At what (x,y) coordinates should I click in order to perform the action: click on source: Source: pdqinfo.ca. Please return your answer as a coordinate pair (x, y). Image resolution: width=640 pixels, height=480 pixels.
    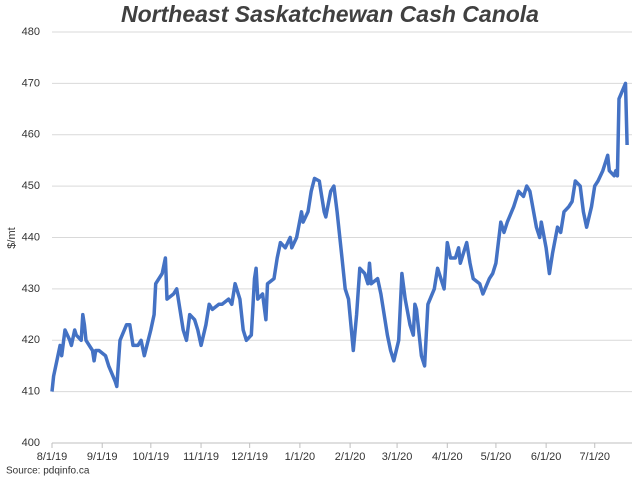
    Looking at the image, I should click on (48, 471).